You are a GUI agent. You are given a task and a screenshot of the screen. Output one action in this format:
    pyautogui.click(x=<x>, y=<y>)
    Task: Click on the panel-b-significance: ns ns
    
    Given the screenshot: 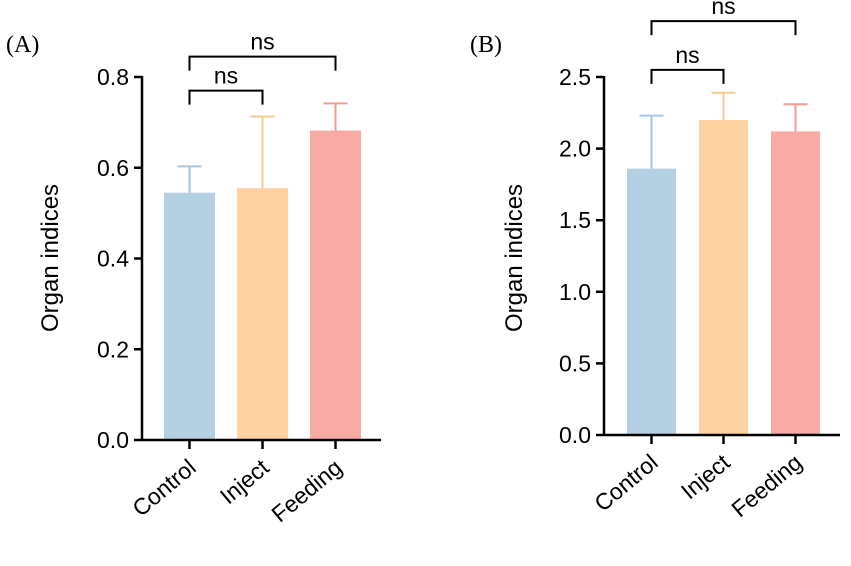 What is the action you would take?
    pyautogui.click(x=723, y=42)
    